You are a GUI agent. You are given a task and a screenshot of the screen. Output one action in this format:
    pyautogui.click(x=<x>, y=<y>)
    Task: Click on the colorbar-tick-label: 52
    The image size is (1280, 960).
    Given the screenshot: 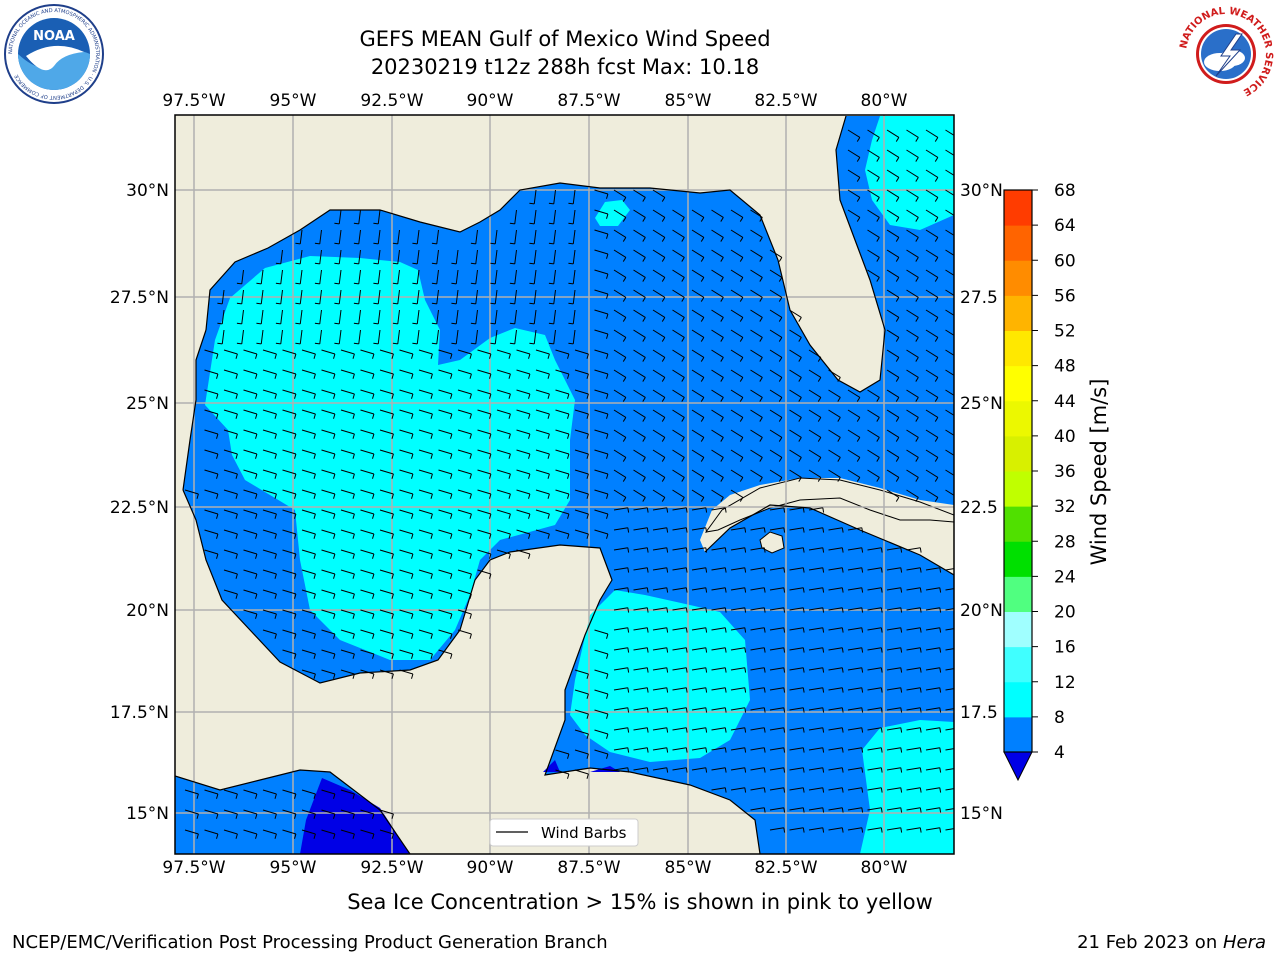 What is the action you would take?
    pyautogui.click(x=1065, y=332)
    